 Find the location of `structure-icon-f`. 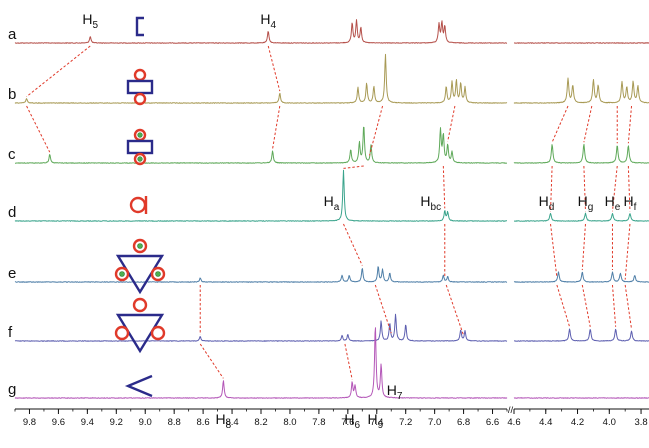

structure-icon-f is located at coordinates (140, 325).